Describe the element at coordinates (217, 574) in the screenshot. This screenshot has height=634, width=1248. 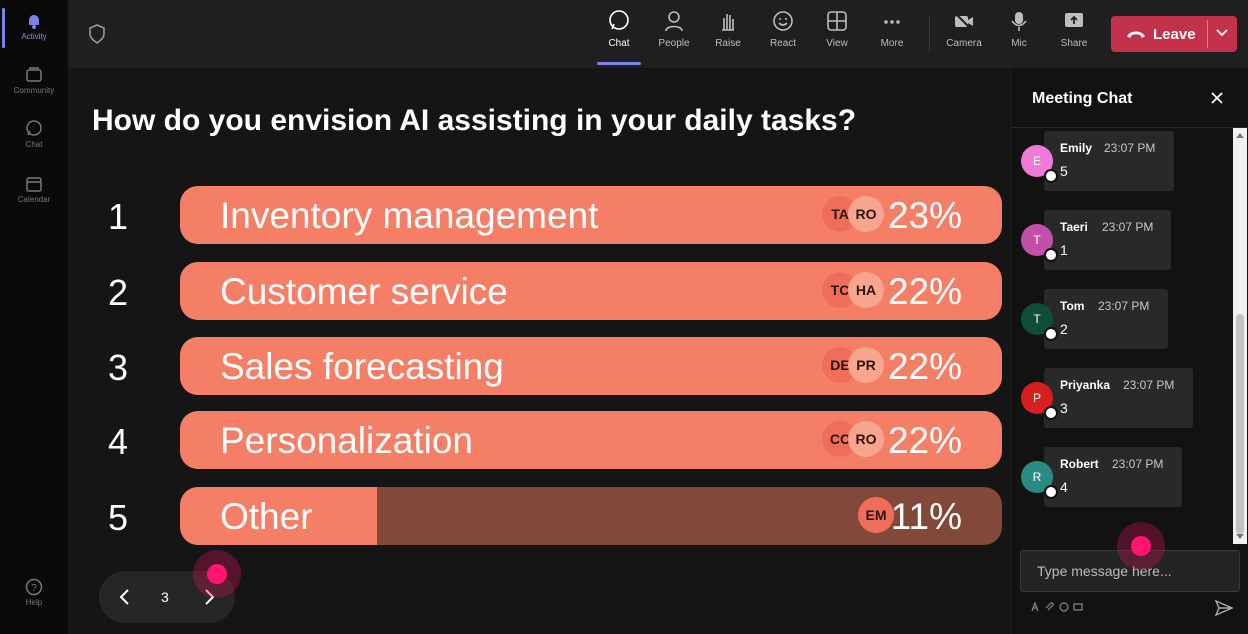
I see `cursor-highlight` at that location.